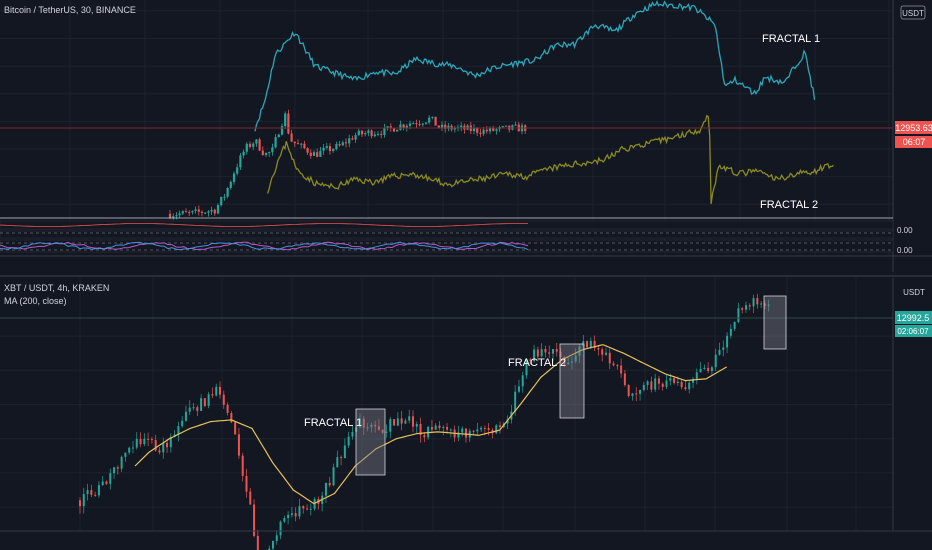  I want to click on volume-ma-line, so click(264, 225).